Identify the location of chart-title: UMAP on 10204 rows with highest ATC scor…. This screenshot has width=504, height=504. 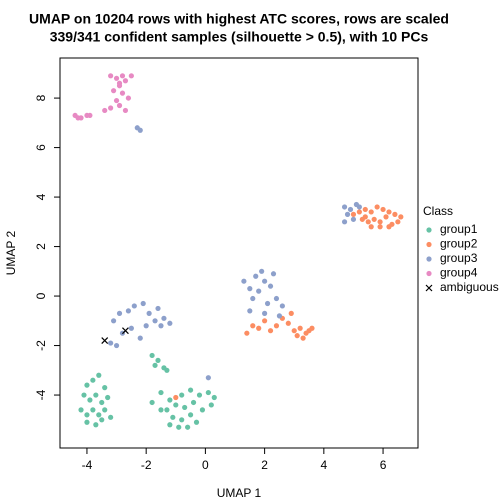
(239, 19).